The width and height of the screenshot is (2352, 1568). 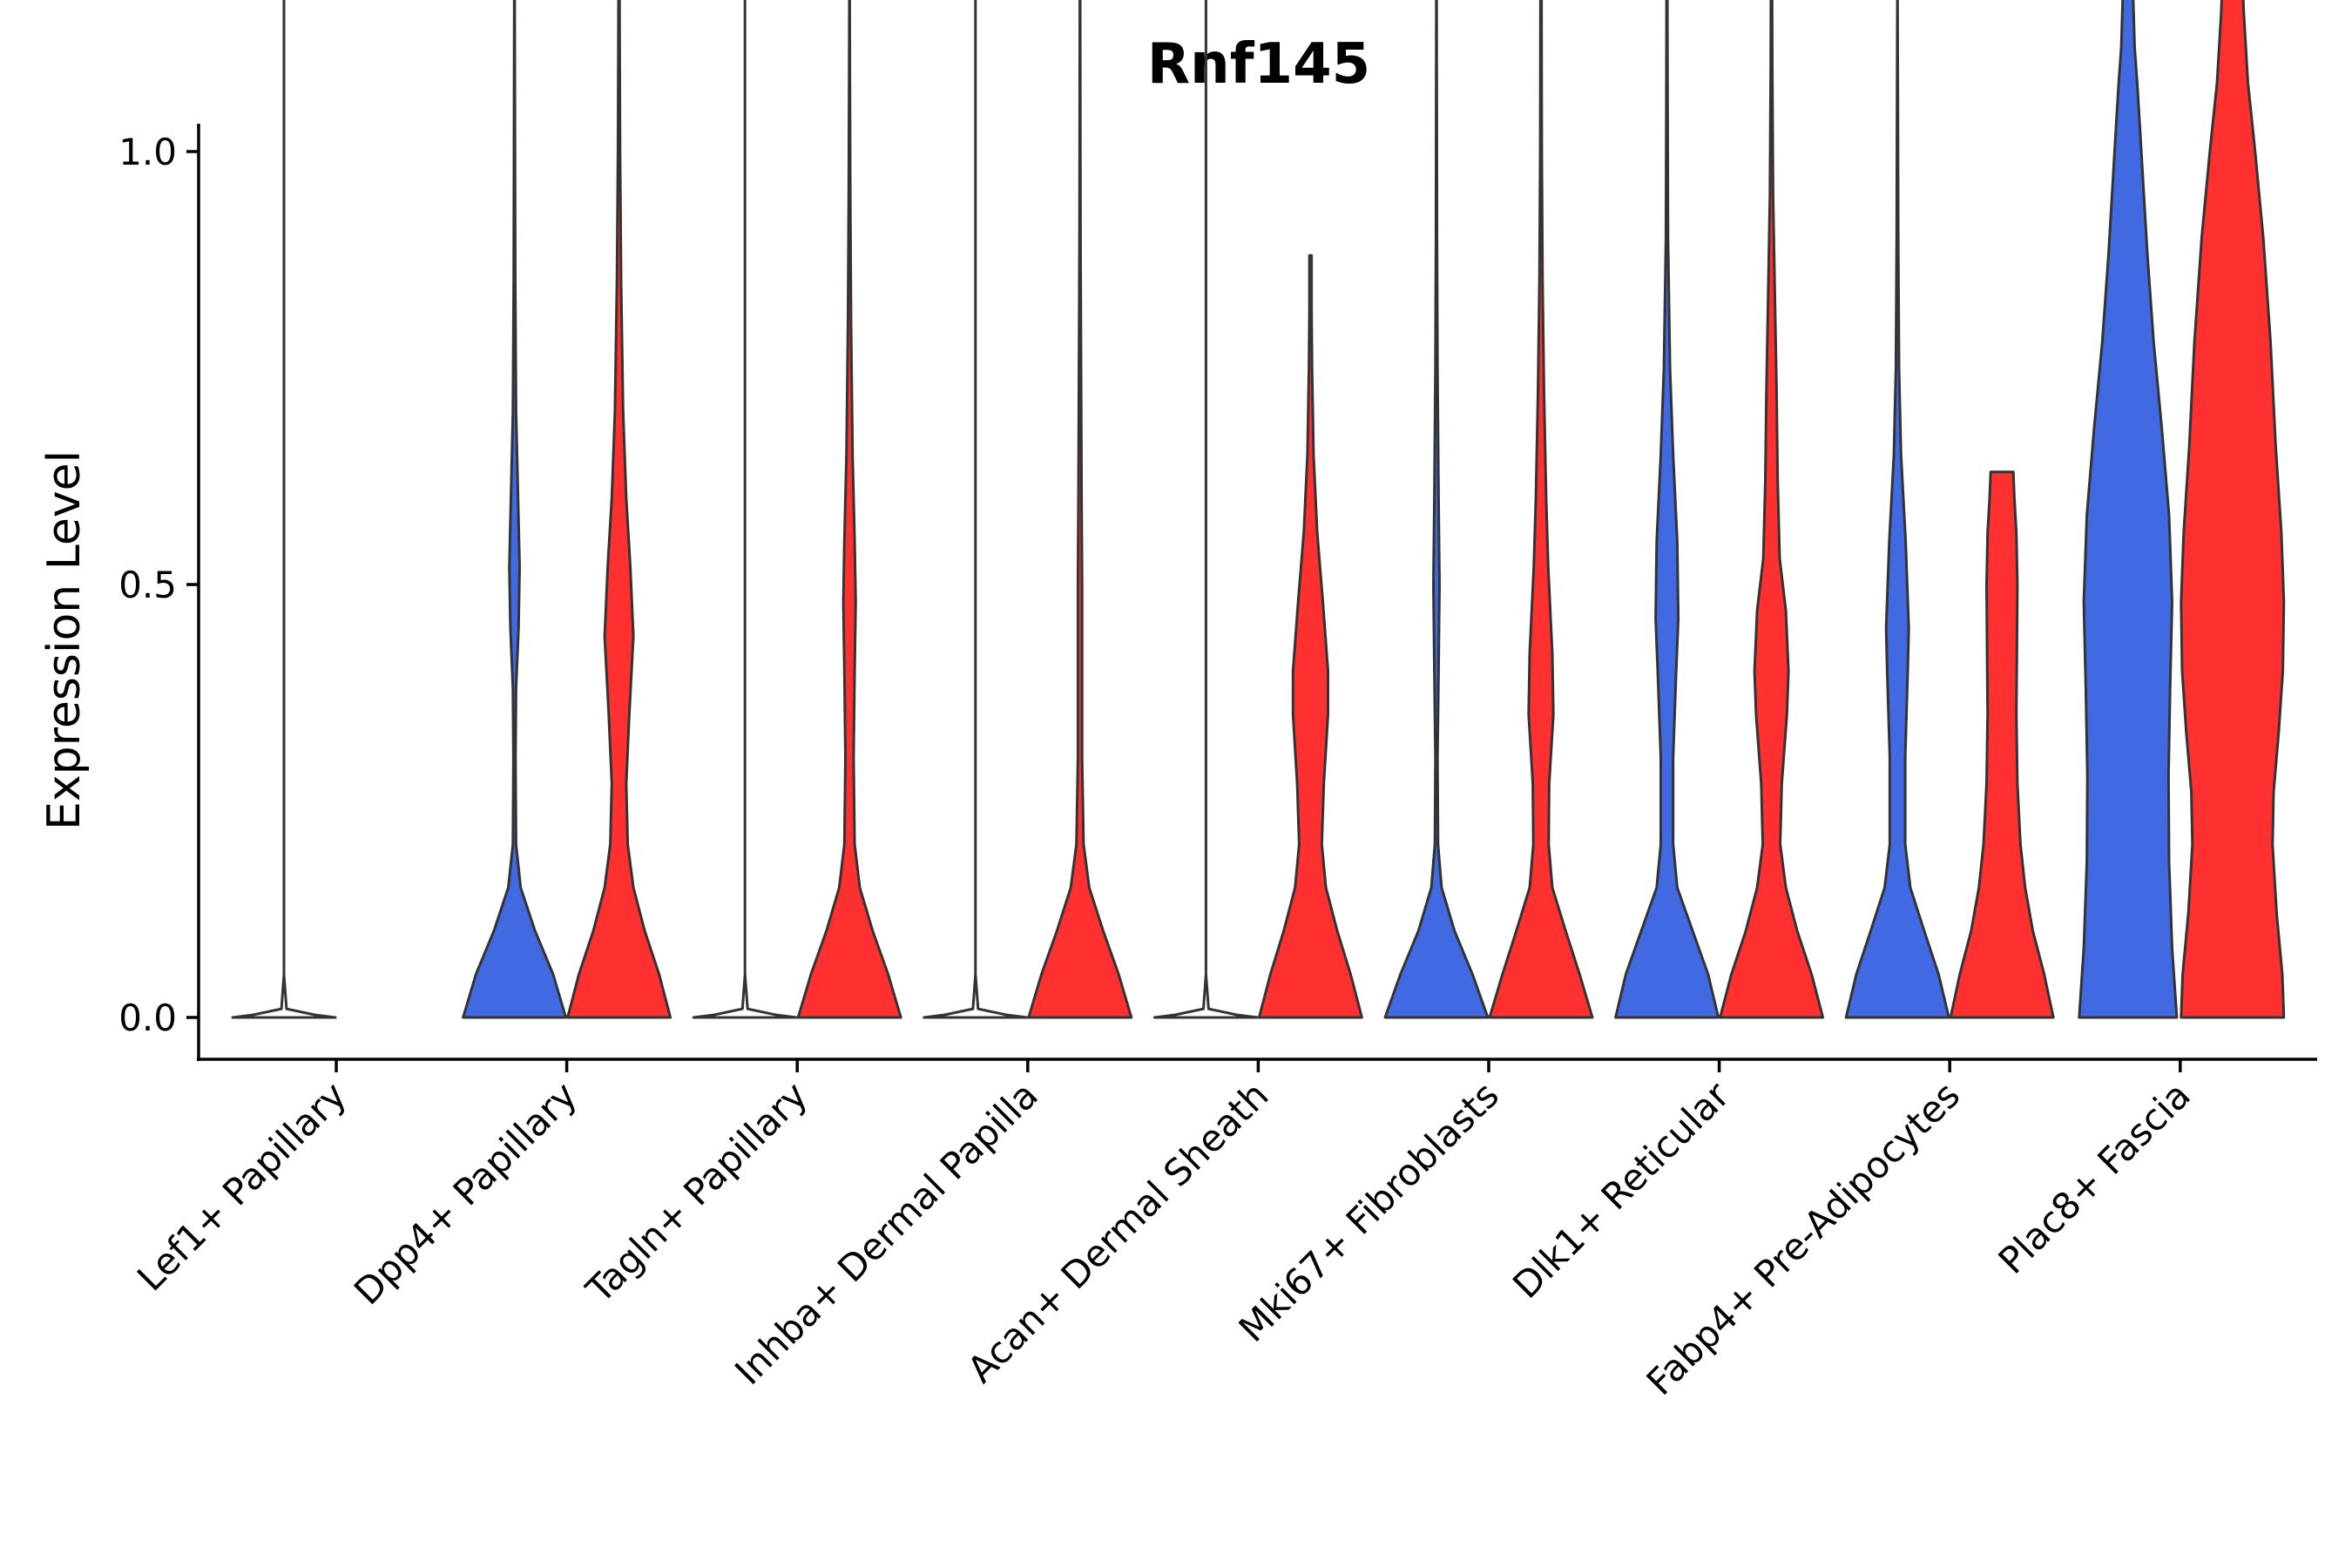 I want to click on violin-blue-dpp4-papillary, so click(x=515, y=510).